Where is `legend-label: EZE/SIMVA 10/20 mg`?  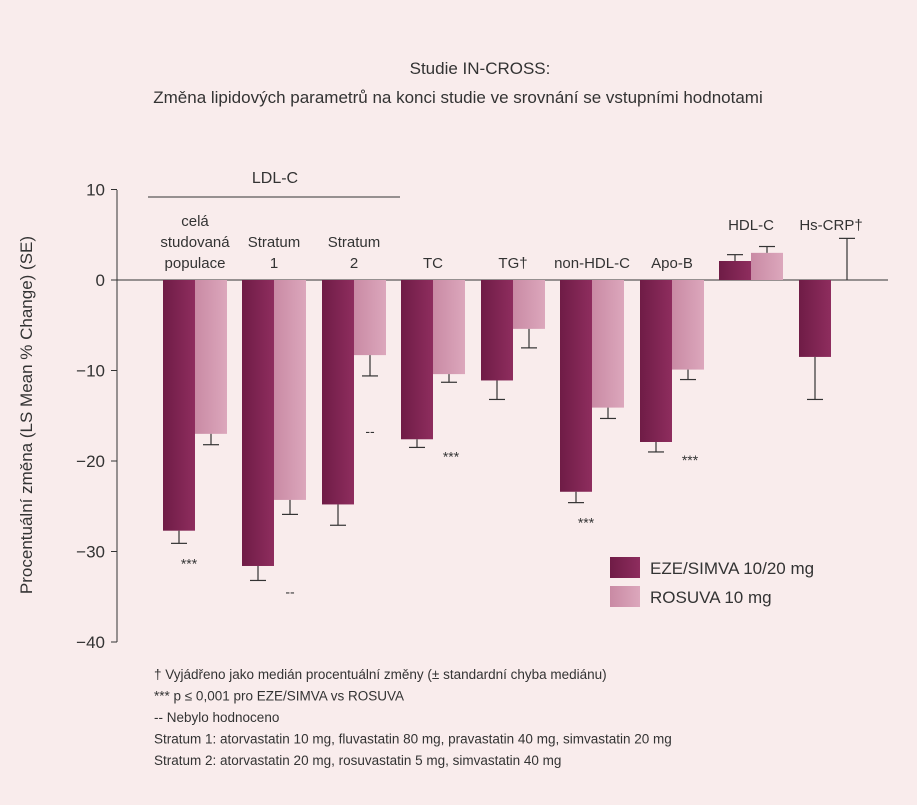
legend-label: EZE/SIMVA 10/20 mg is located at coordinates (732, 568).